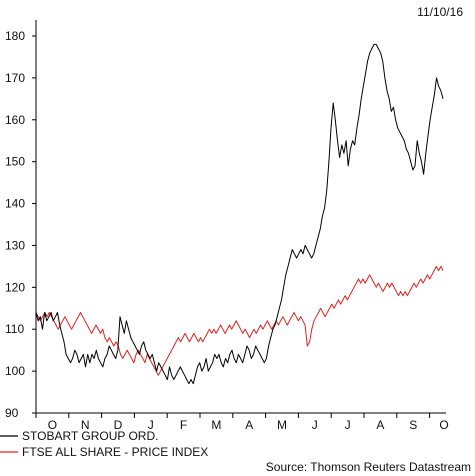  Describe the element at coordinates (183, 425) in the screenshot. I see `x-tick-label: F` at that location.